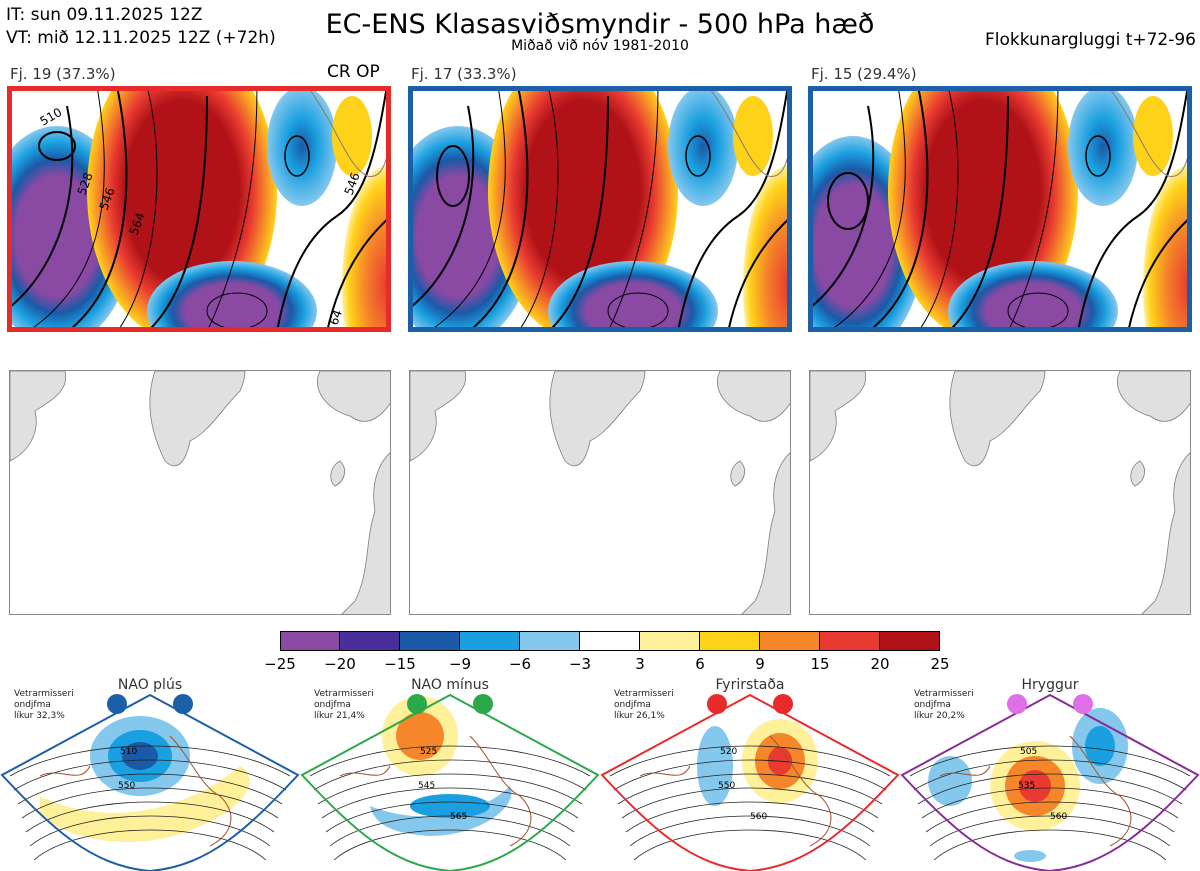 The height and width of the screenshot is (871, 1200). I want to click on regime-map: 525 545 565, so click(450, 782).